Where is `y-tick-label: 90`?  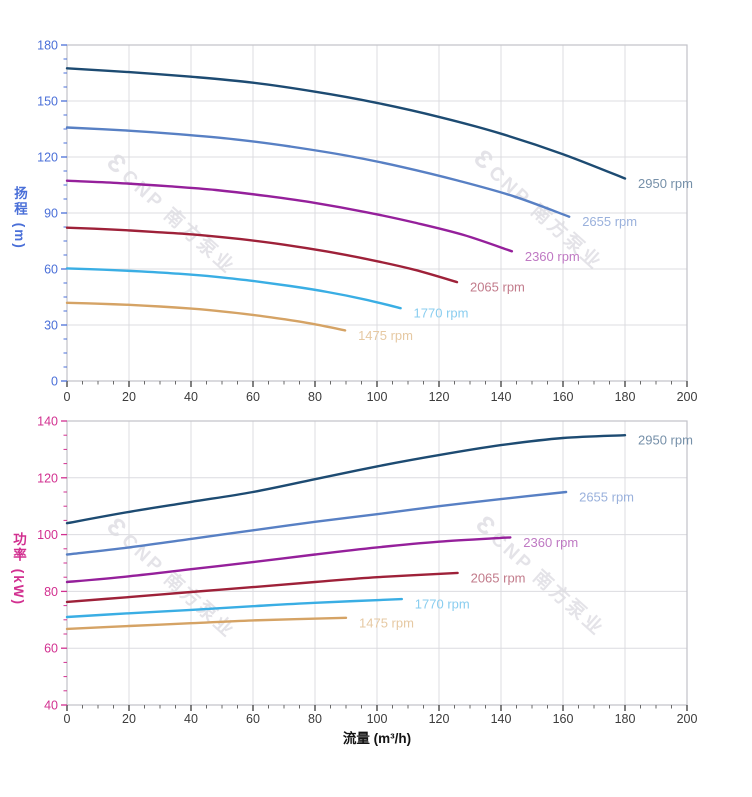 y-tick-label: 90 is located at coordinates (51, 214).